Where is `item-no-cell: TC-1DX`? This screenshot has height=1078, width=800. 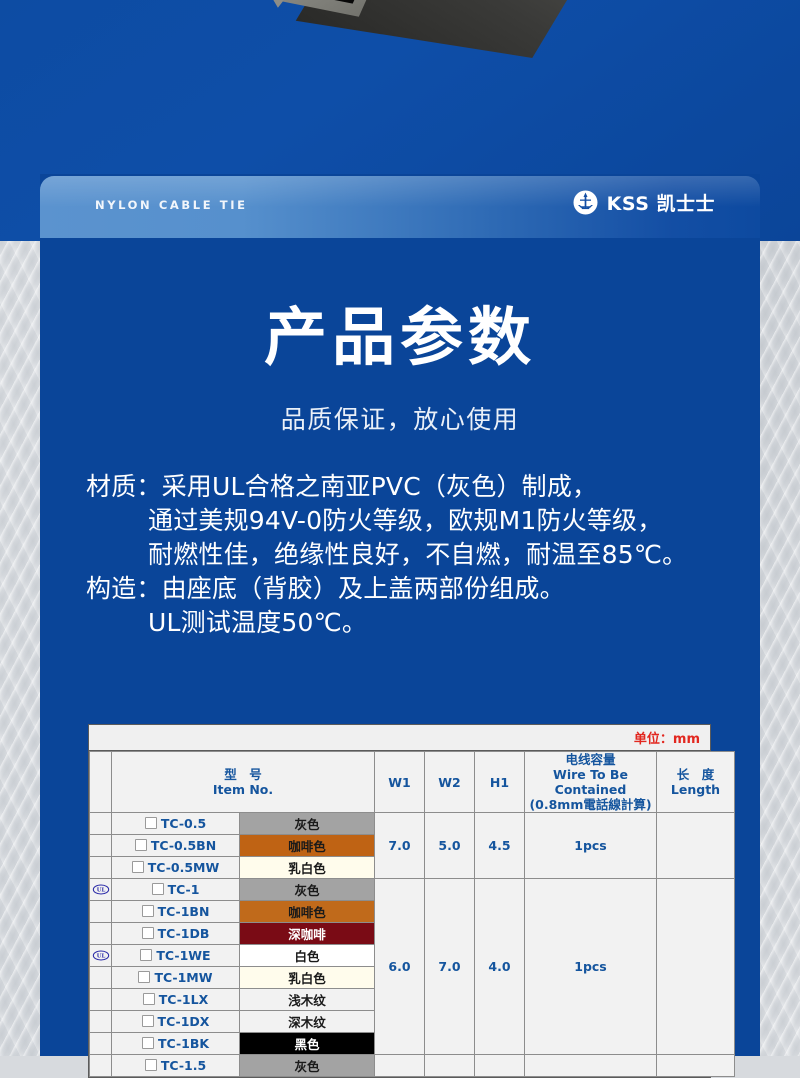
item-no-cell: TC-1DX is located at coordinates (175, 1021).